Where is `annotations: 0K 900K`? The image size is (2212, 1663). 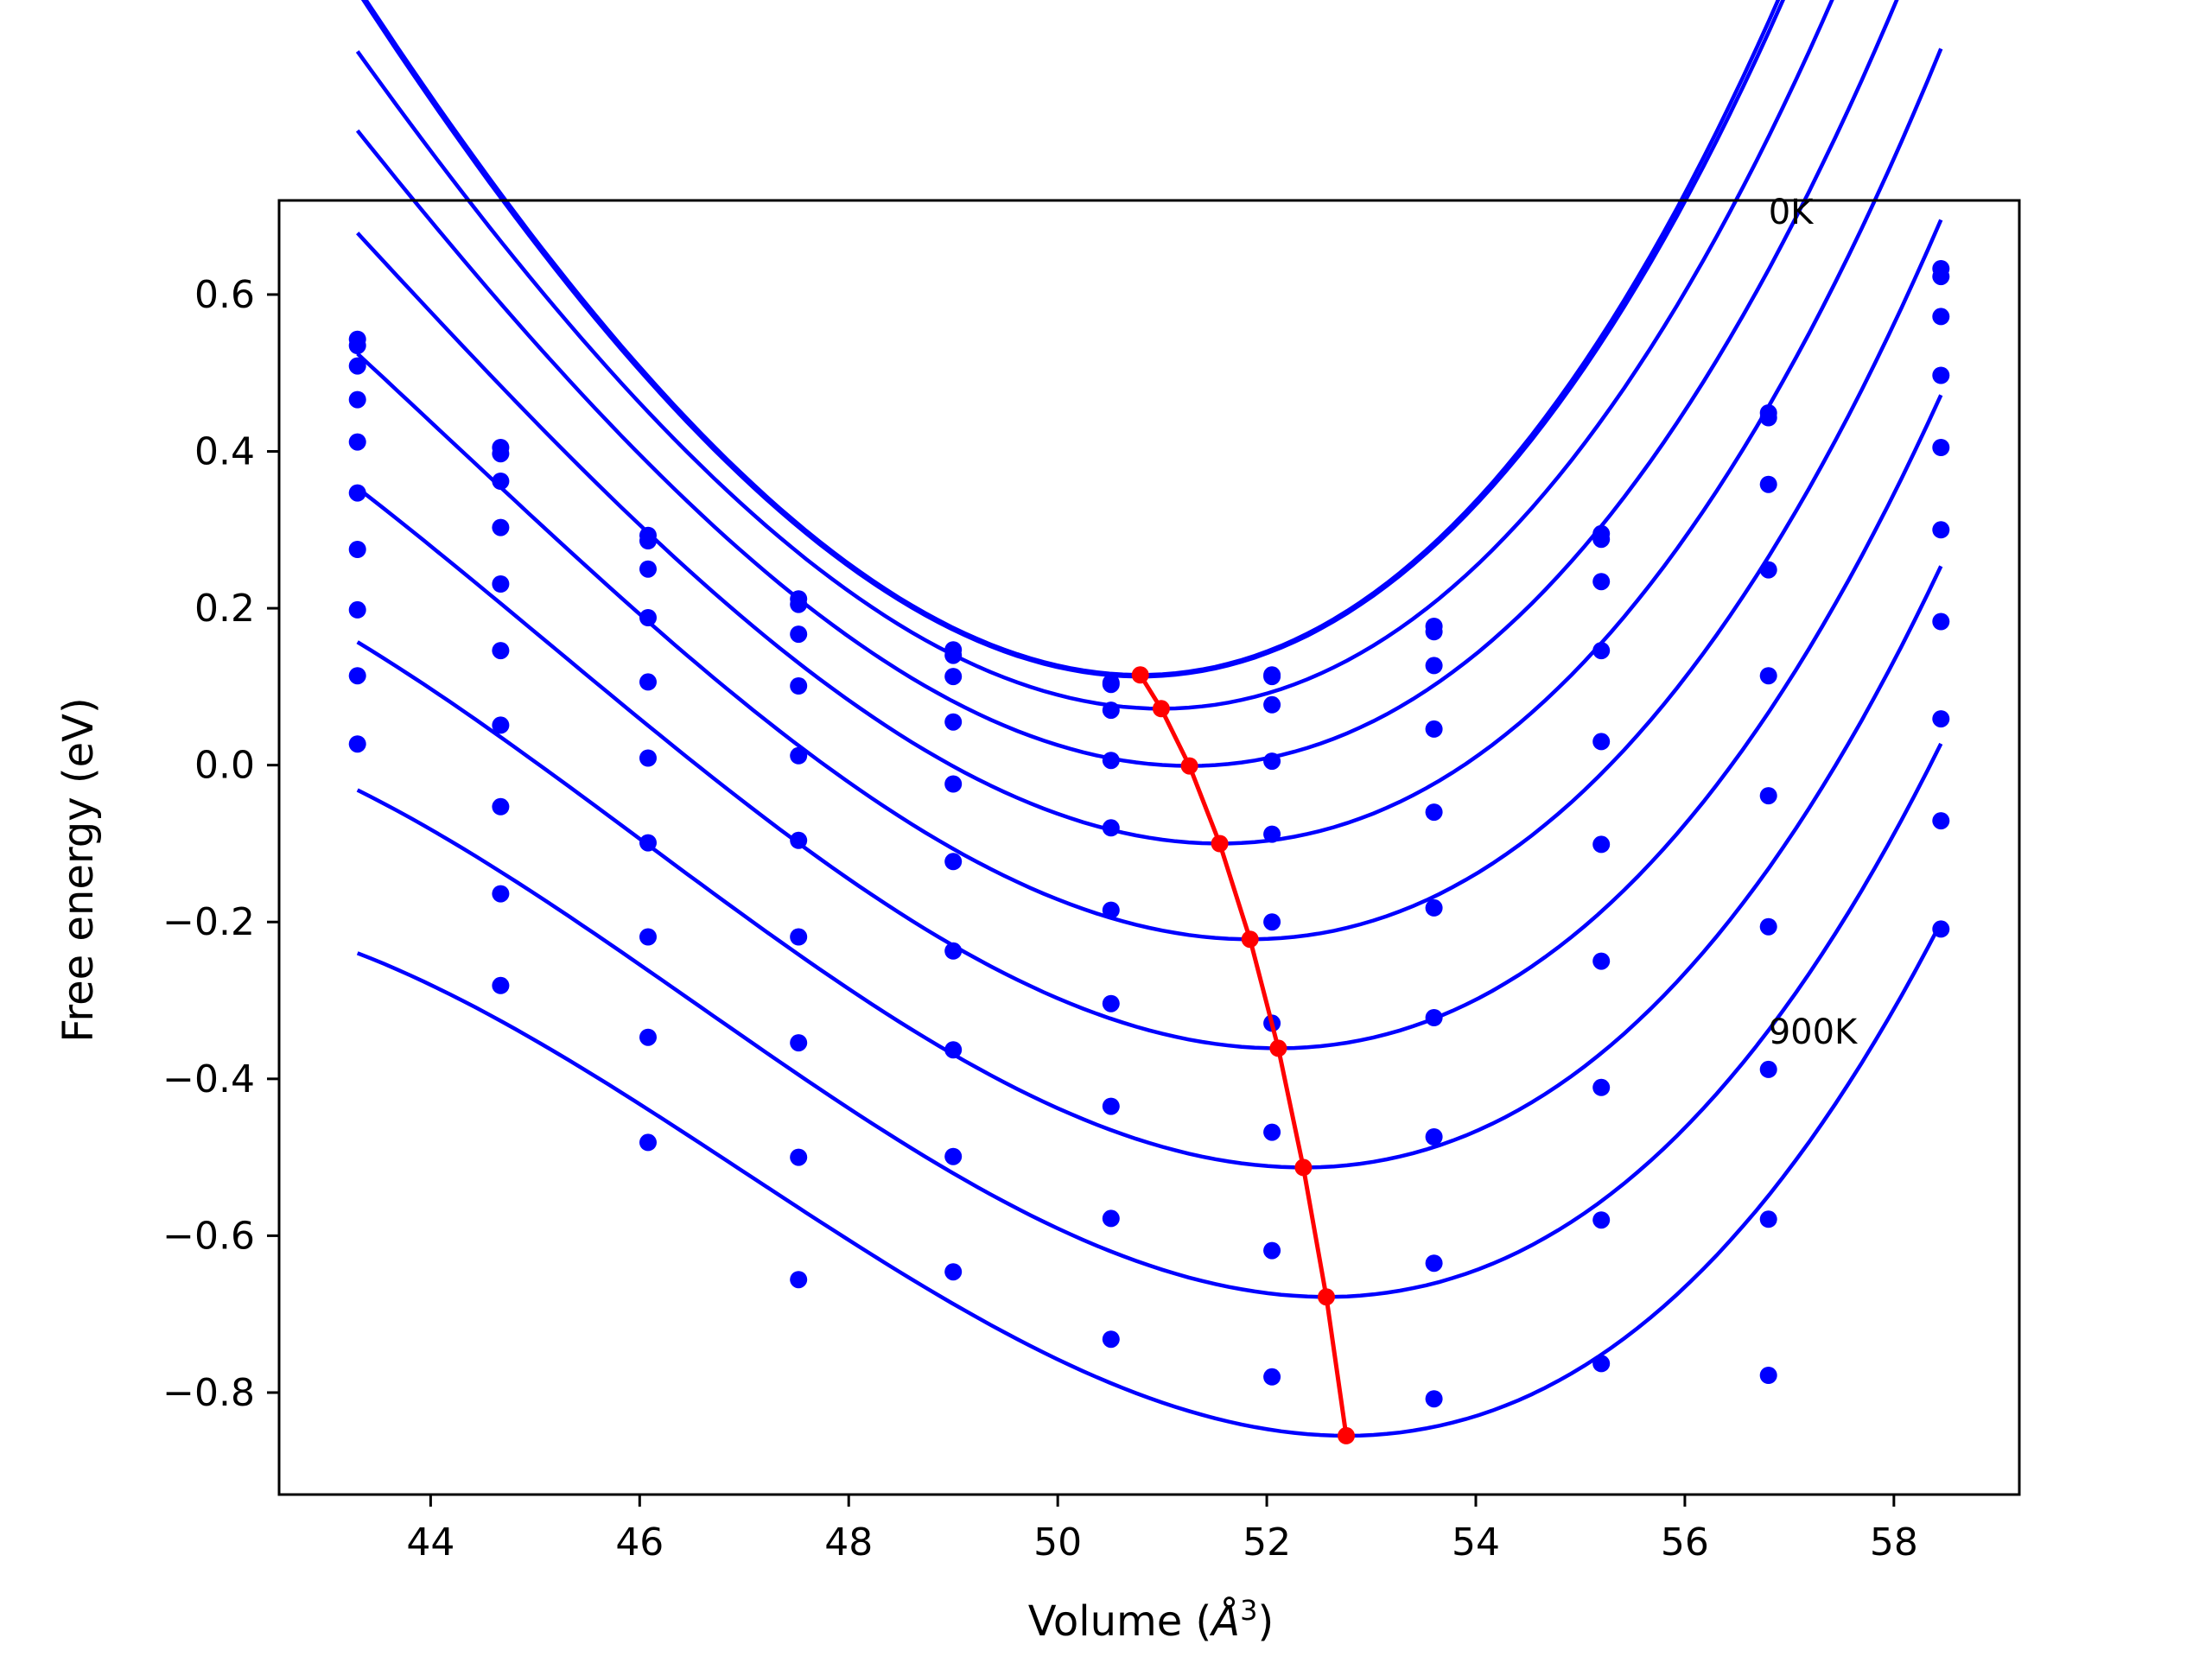 annotations: 0K 900K is located at coordinates (1814, 622).